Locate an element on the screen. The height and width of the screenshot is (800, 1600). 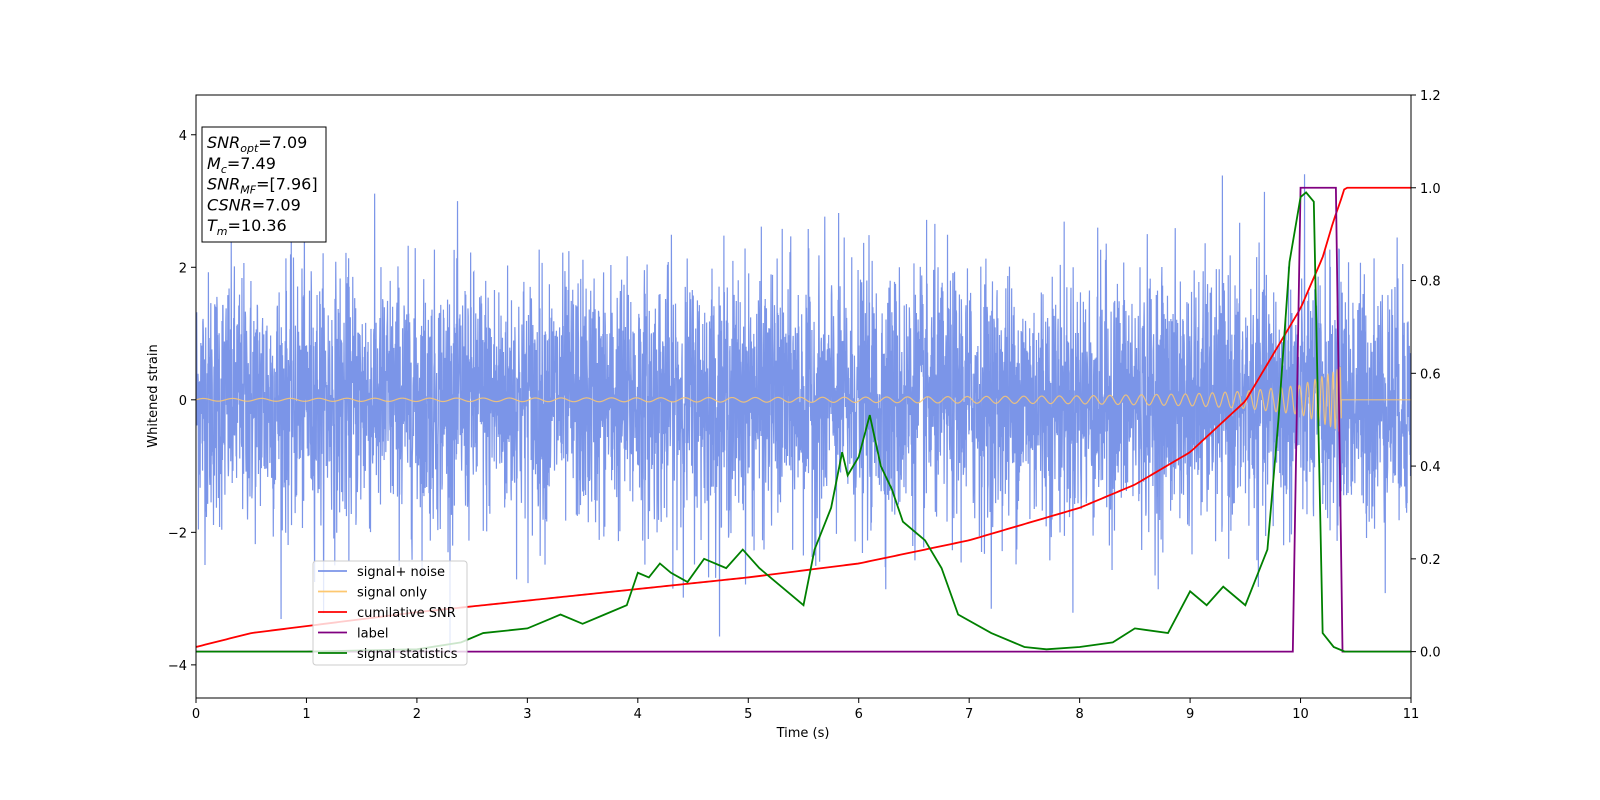
x-tick-label: 11 is located at coordinates (1411, 714).